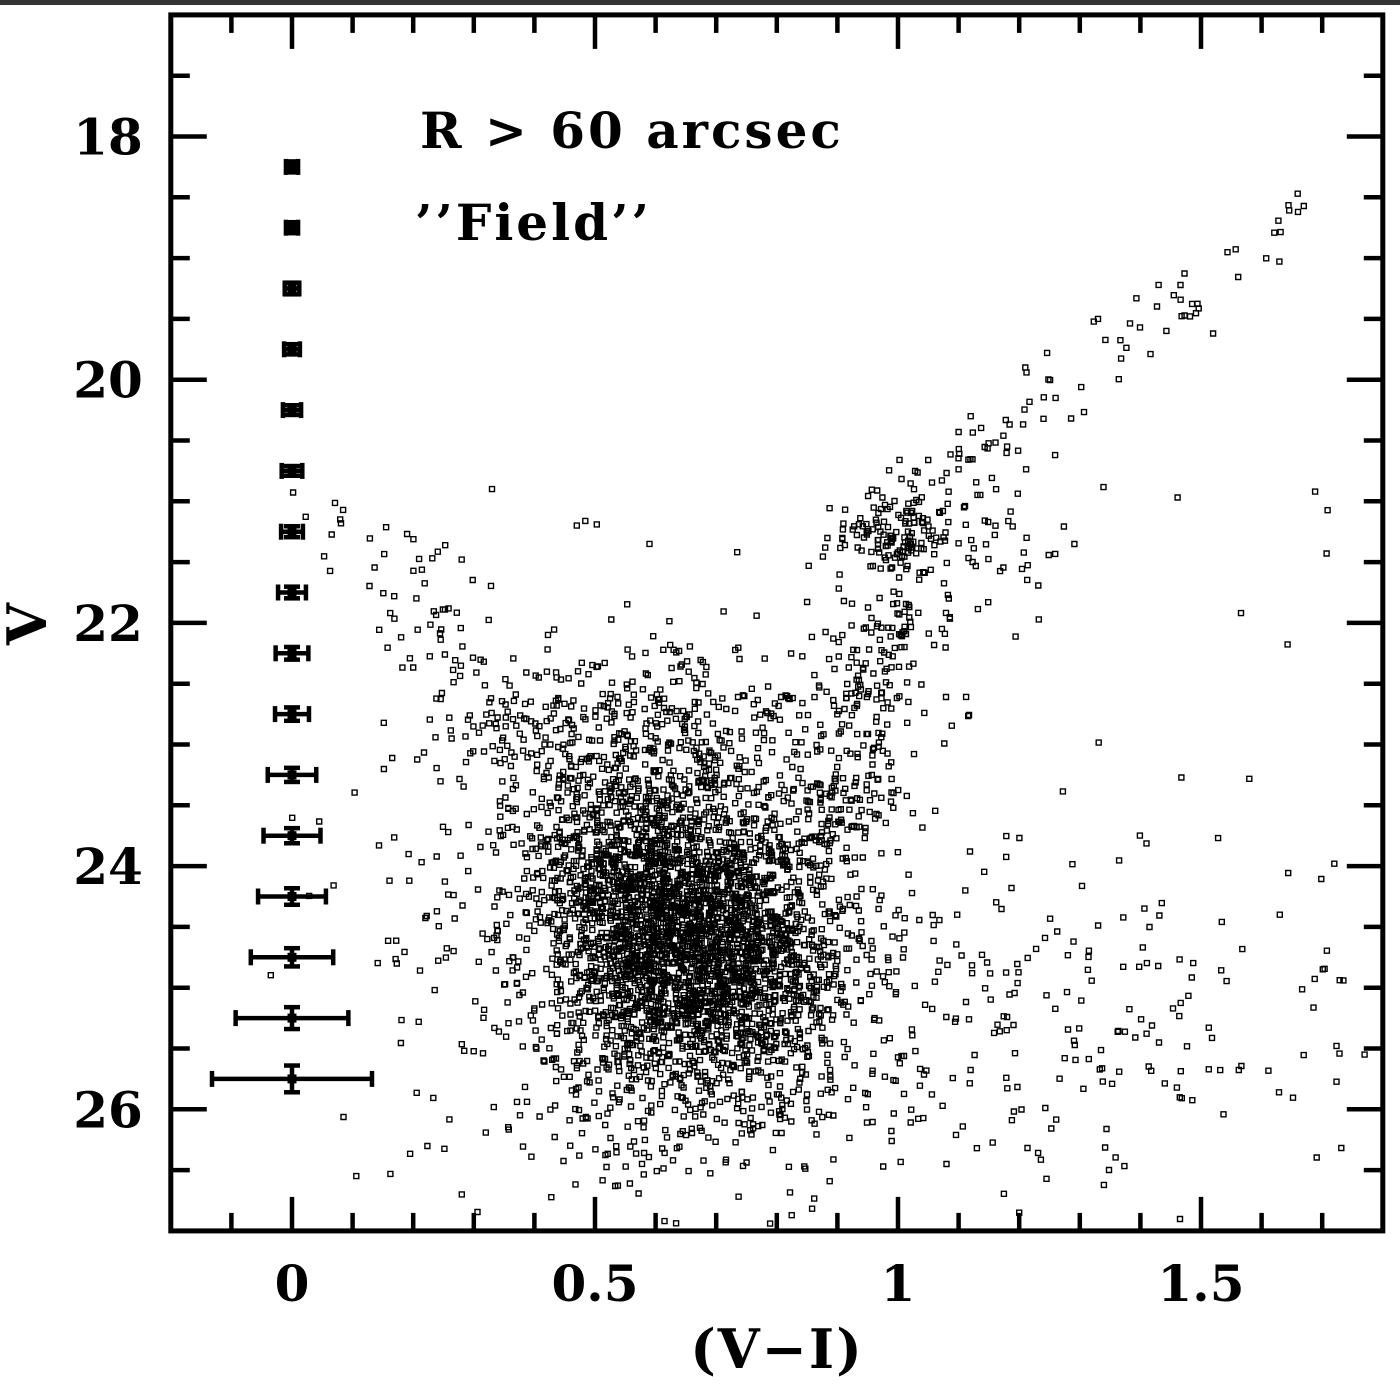 This screenshot has width=1400, height=1389. What do you see at coordinates (29, 623) in the screenshot?
I see `y-axis-title: V` at bounding box center [29, 623].